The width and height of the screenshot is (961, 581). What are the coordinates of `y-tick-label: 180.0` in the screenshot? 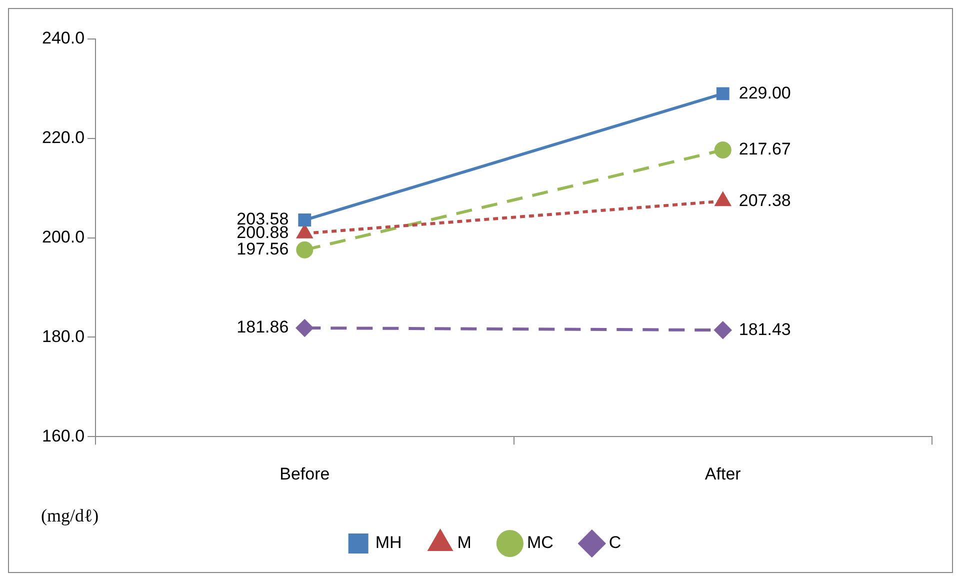 It's located at (63, 336).